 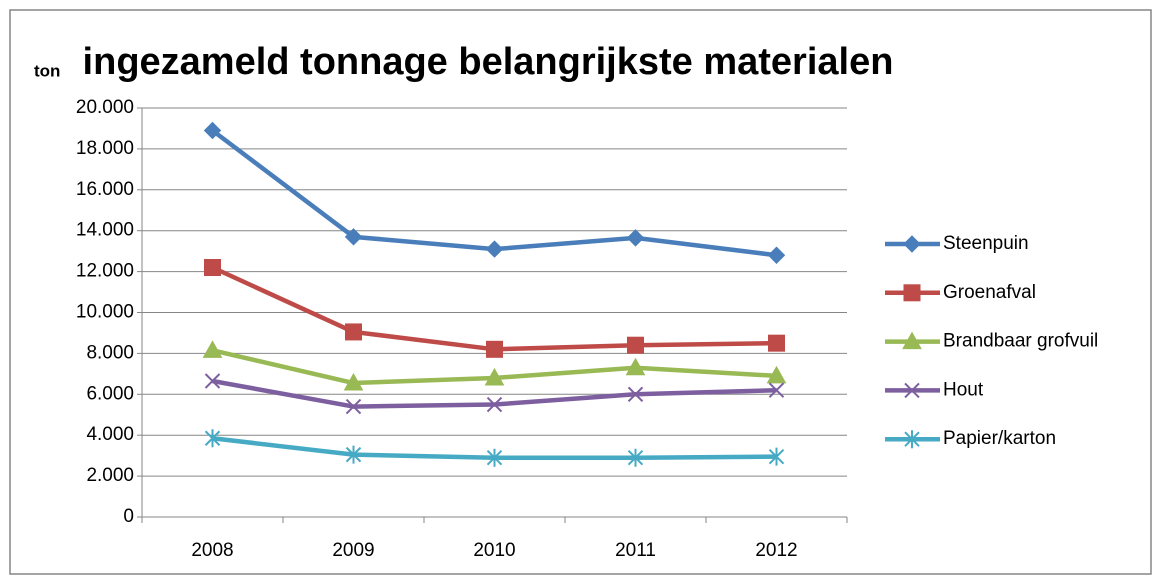 I want to click on y-tick-label: 8.000, so click(x=110, y=352).